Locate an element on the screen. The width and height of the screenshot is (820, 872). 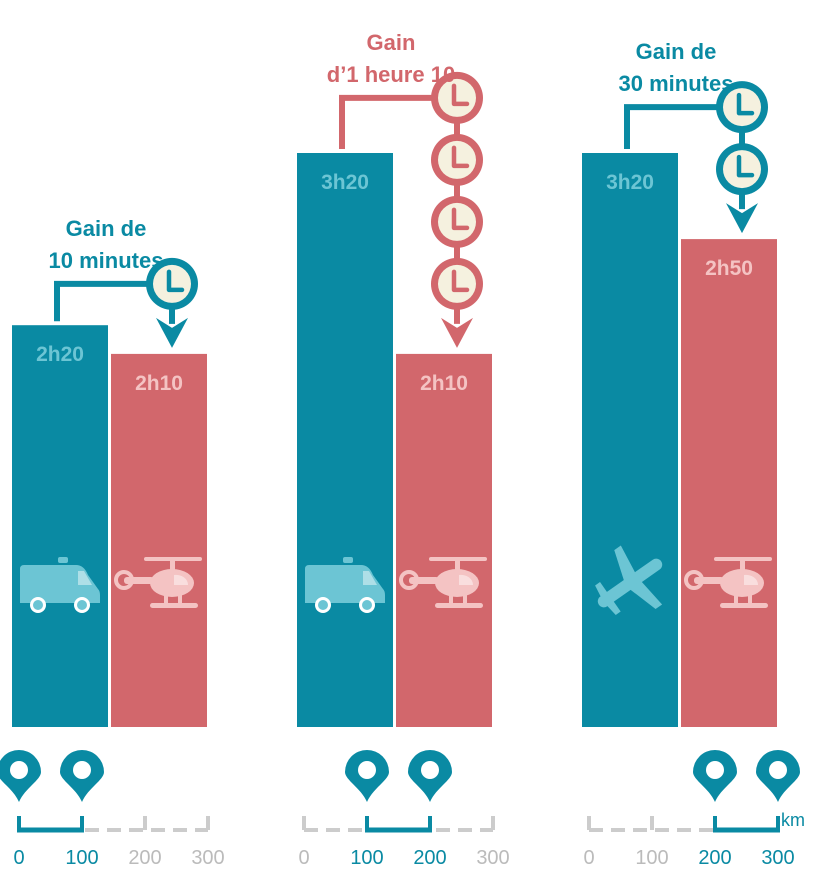
airplane-icon is located at coordinates (629, 580).